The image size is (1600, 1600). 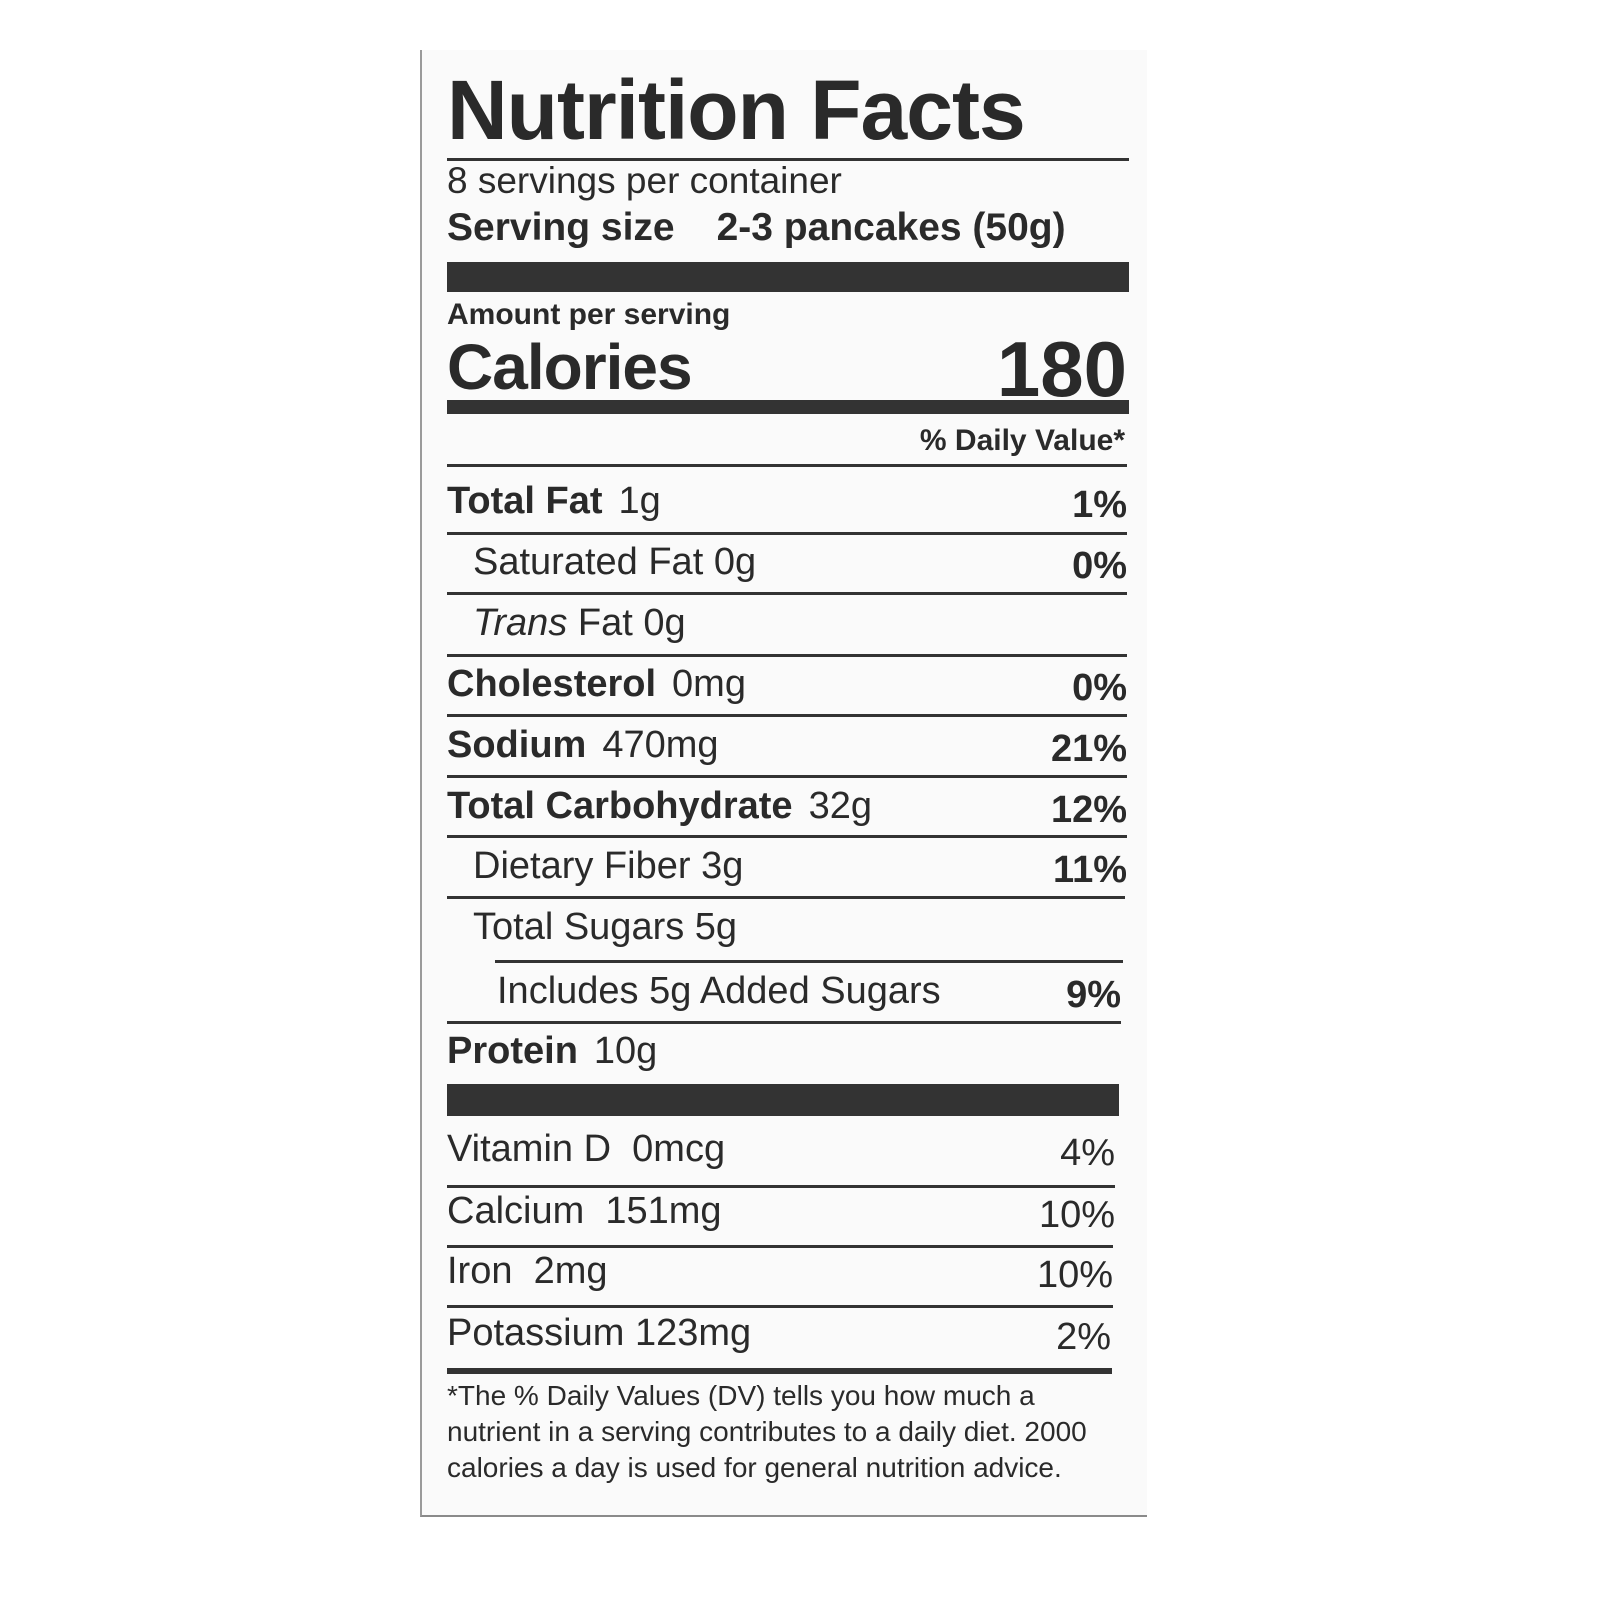 What do you see at coordinates (552, 684) in the screenshot?
I see `nutrient-name: Cholesterol` at bounding box center [552, 684].